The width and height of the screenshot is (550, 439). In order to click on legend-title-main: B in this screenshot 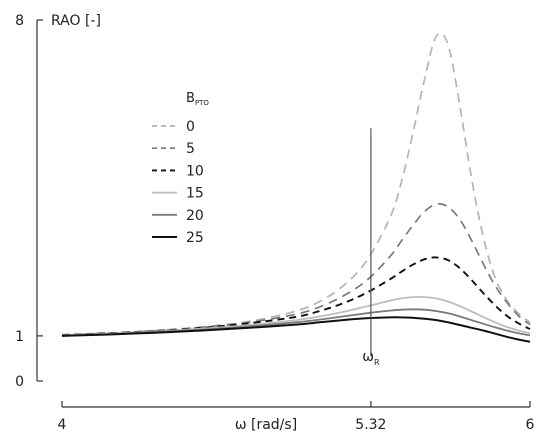, I will do `click(190, 98)`.